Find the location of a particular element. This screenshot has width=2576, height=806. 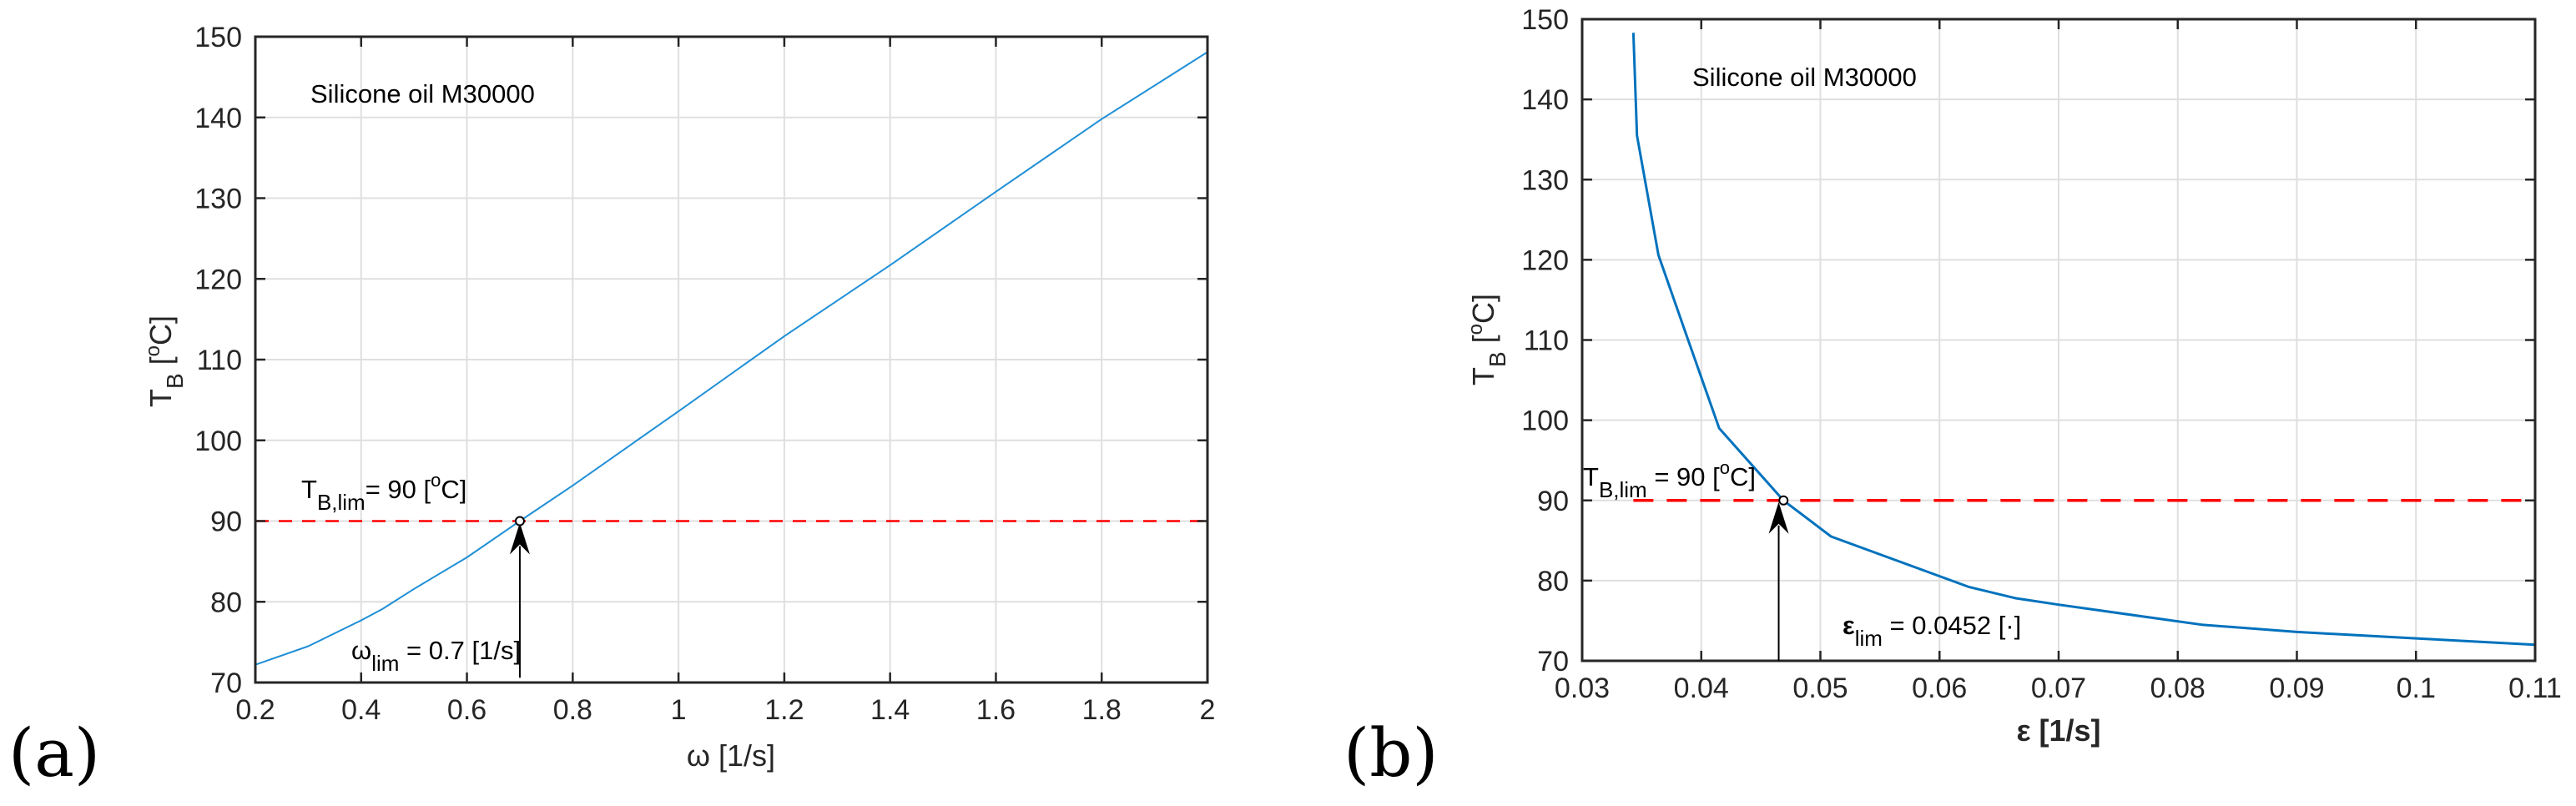

x-tick-label: 0.06 is located at coordinates (1939, 688).